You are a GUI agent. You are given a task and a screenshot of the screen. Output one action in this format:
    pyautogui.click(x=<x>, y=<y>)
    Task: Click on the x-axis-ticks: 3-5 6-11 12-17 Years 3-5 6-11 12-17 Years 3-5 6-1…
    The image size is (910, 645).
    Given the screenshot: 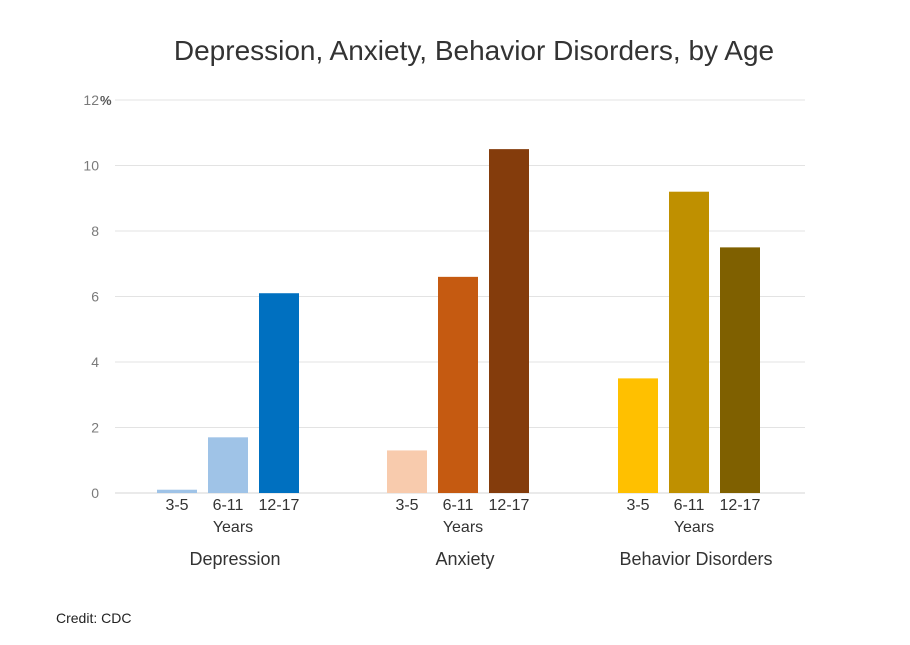 What is the action you would take?
    pyautogui.click(x=462, y=516)
    